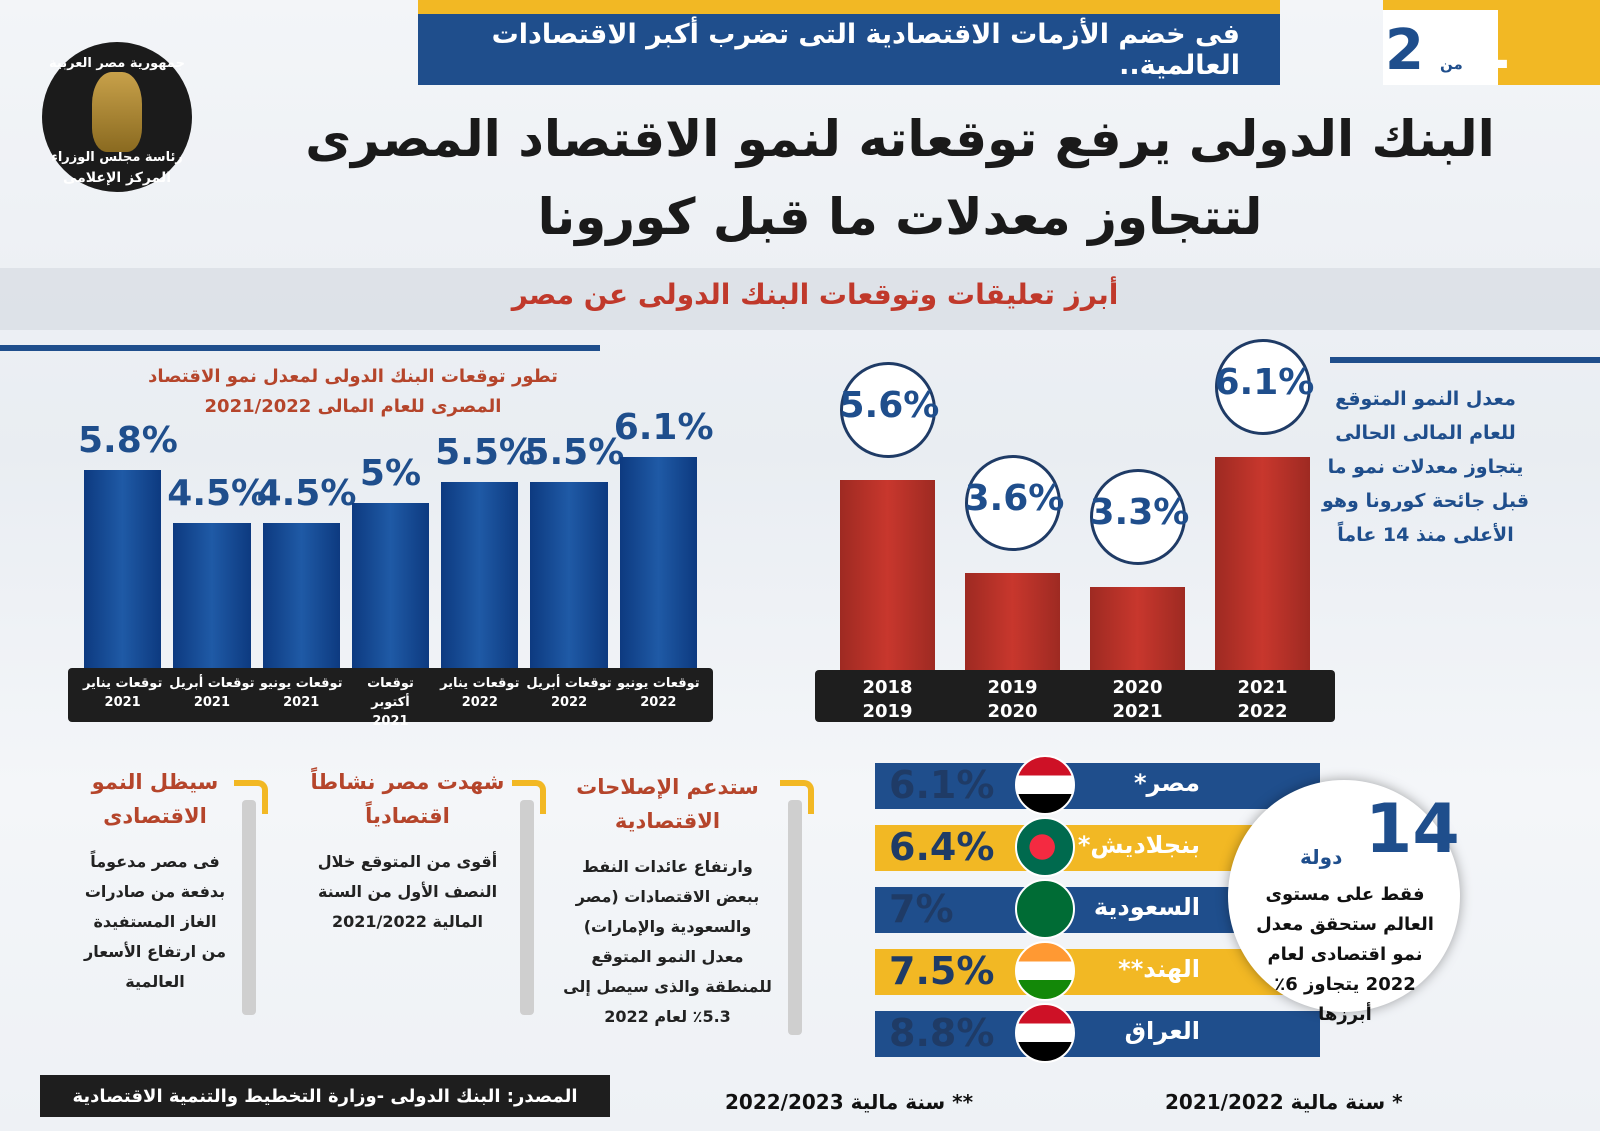  I want to click on x-tick-label: توقعات أبريل 2022, so click(569, 693).